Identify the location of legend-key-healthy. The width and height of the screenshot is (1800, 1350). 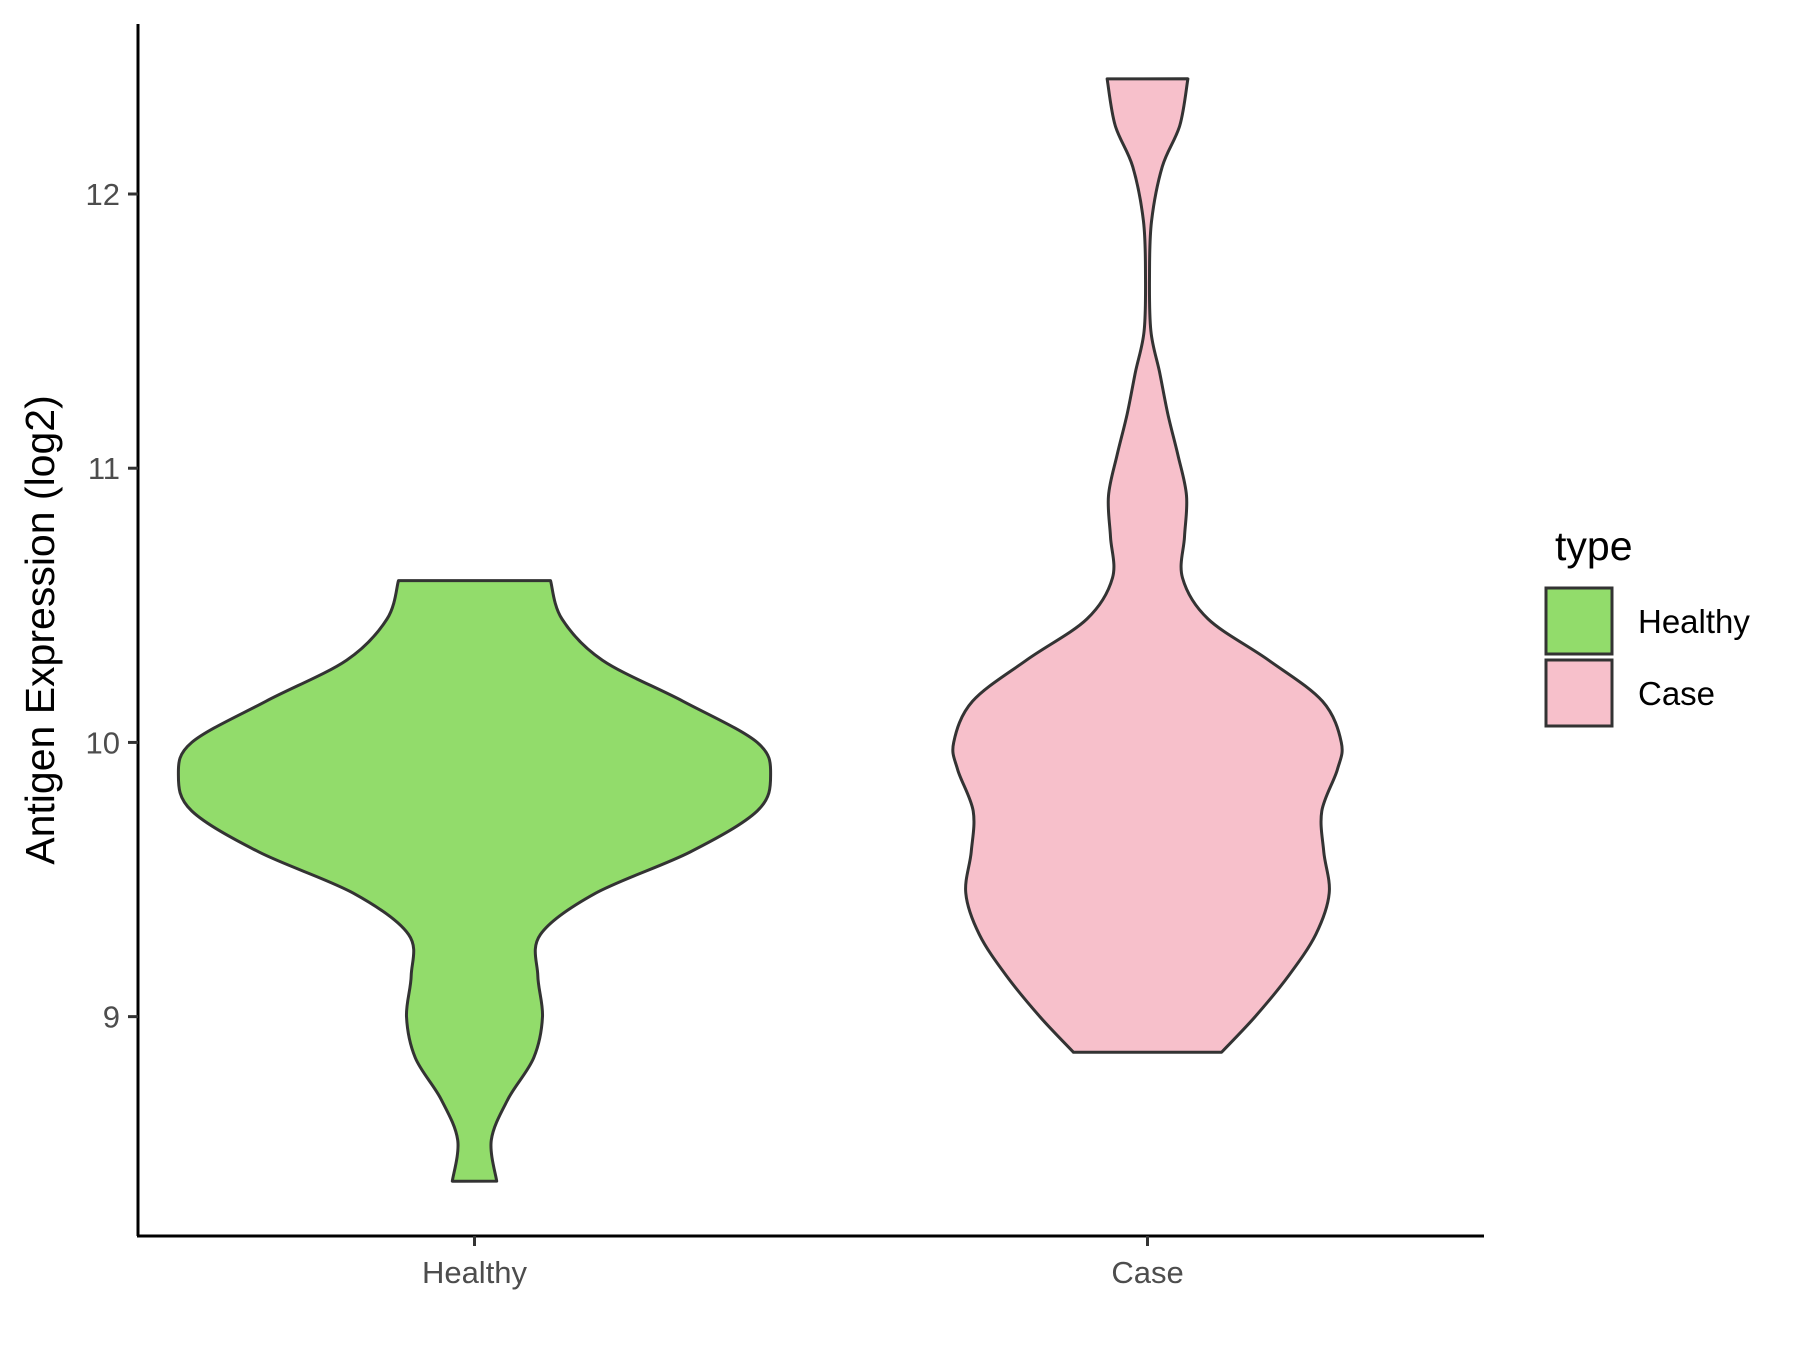
(1579, 621).